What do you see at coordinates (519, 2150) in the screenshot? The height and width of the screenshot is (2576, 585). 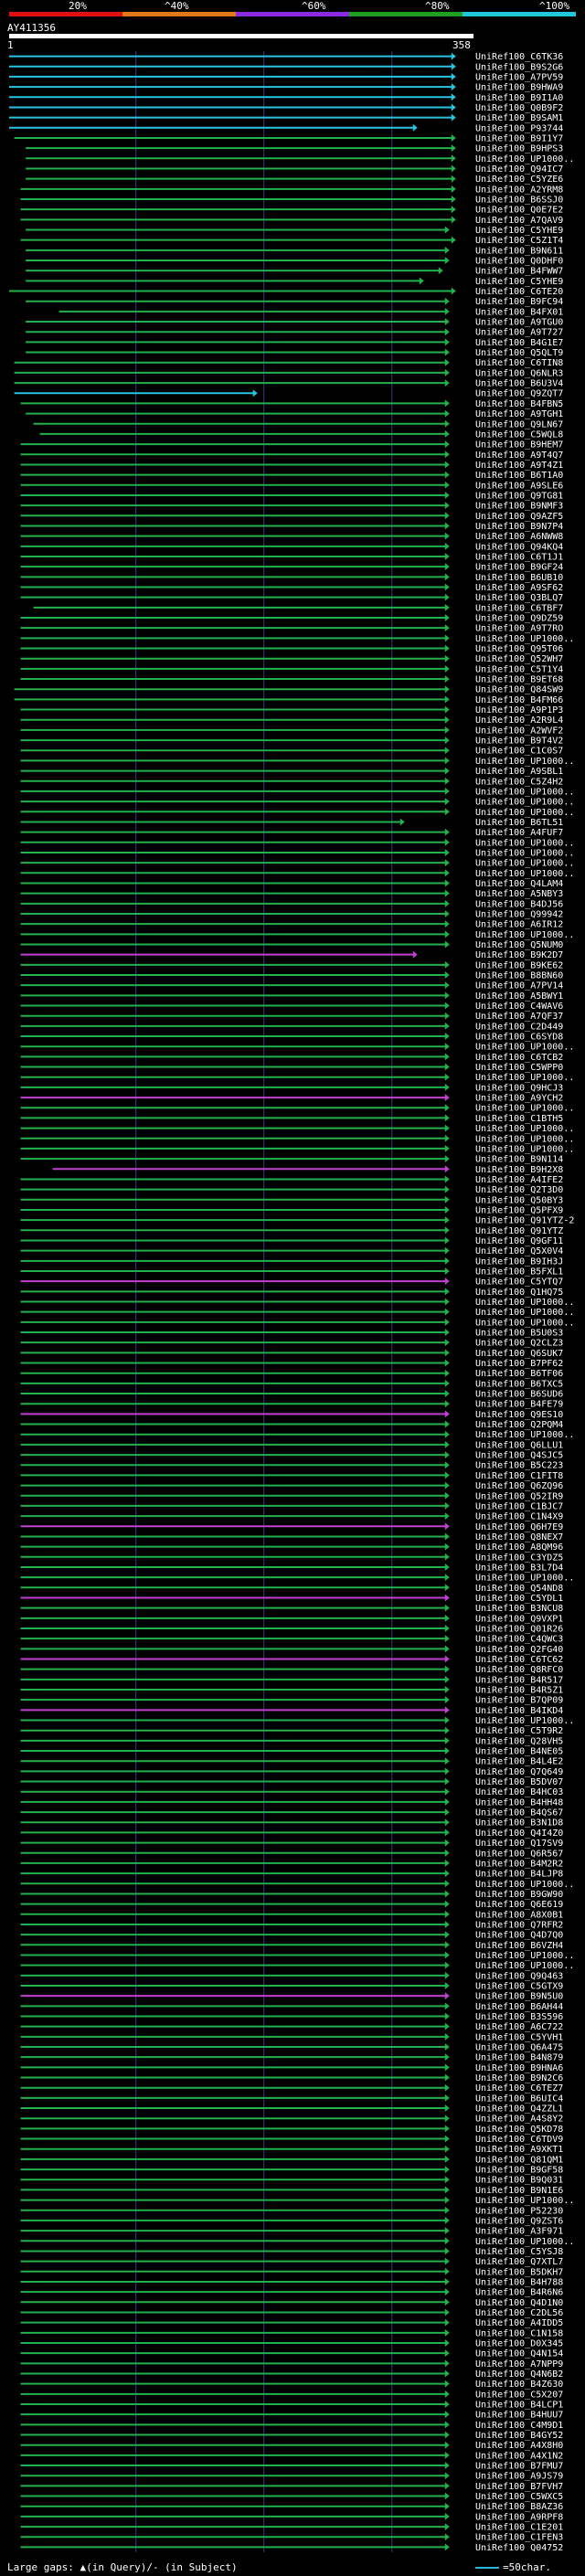 I see `hit-label: UniRef100_A9XKT1` at bounding box center [519, 2150].